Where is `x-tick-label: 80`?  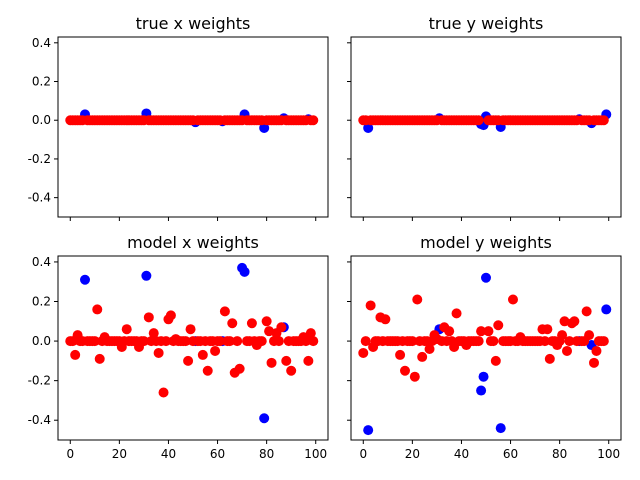 x-tick-label: 80 is located at coordinates (559, 454).